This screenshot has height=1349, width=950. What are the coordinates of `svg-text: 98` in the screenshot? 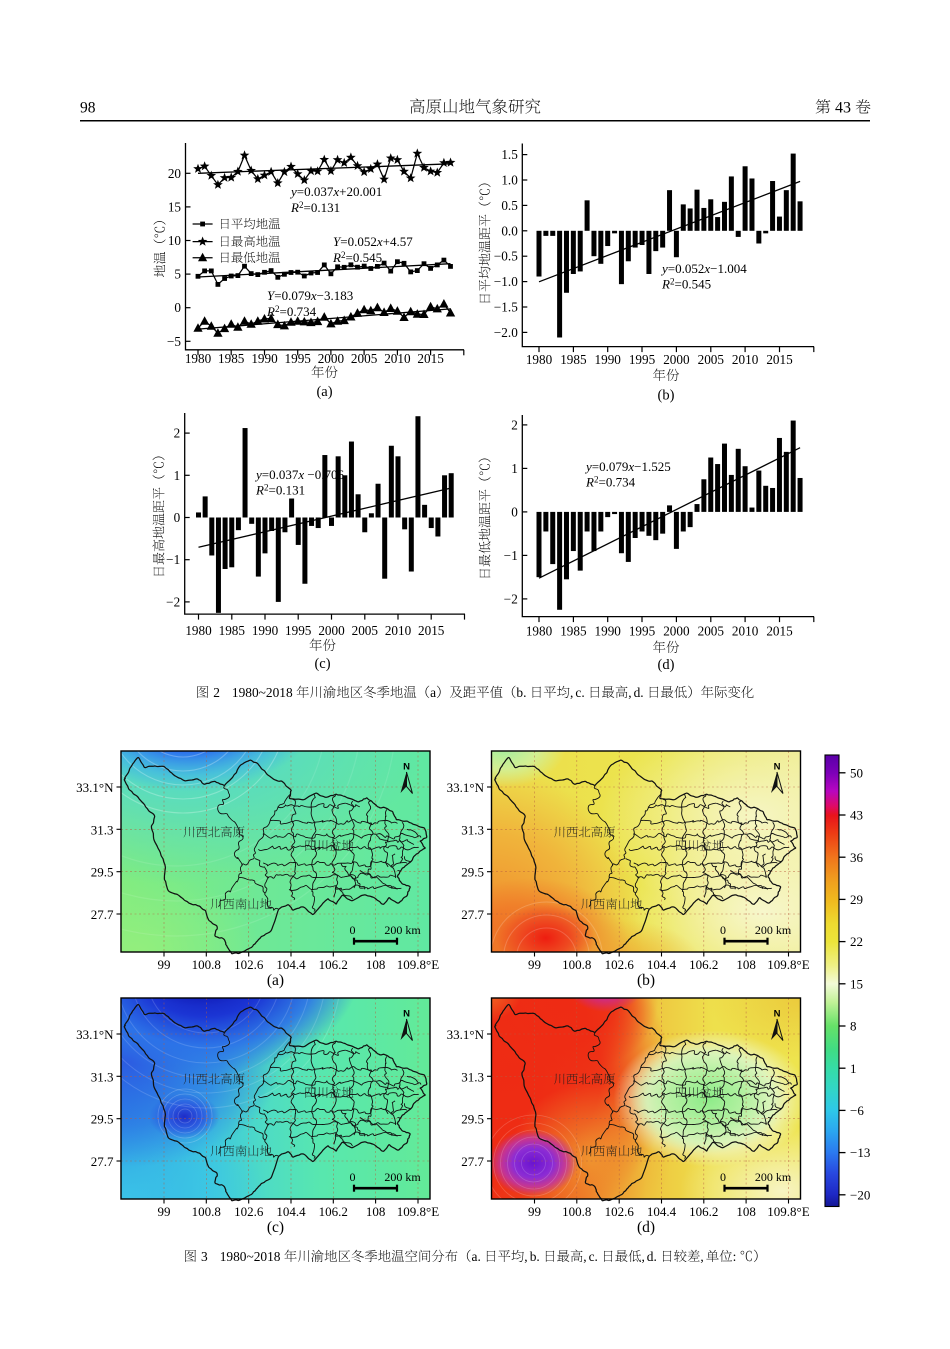 It's located at (88, 108).